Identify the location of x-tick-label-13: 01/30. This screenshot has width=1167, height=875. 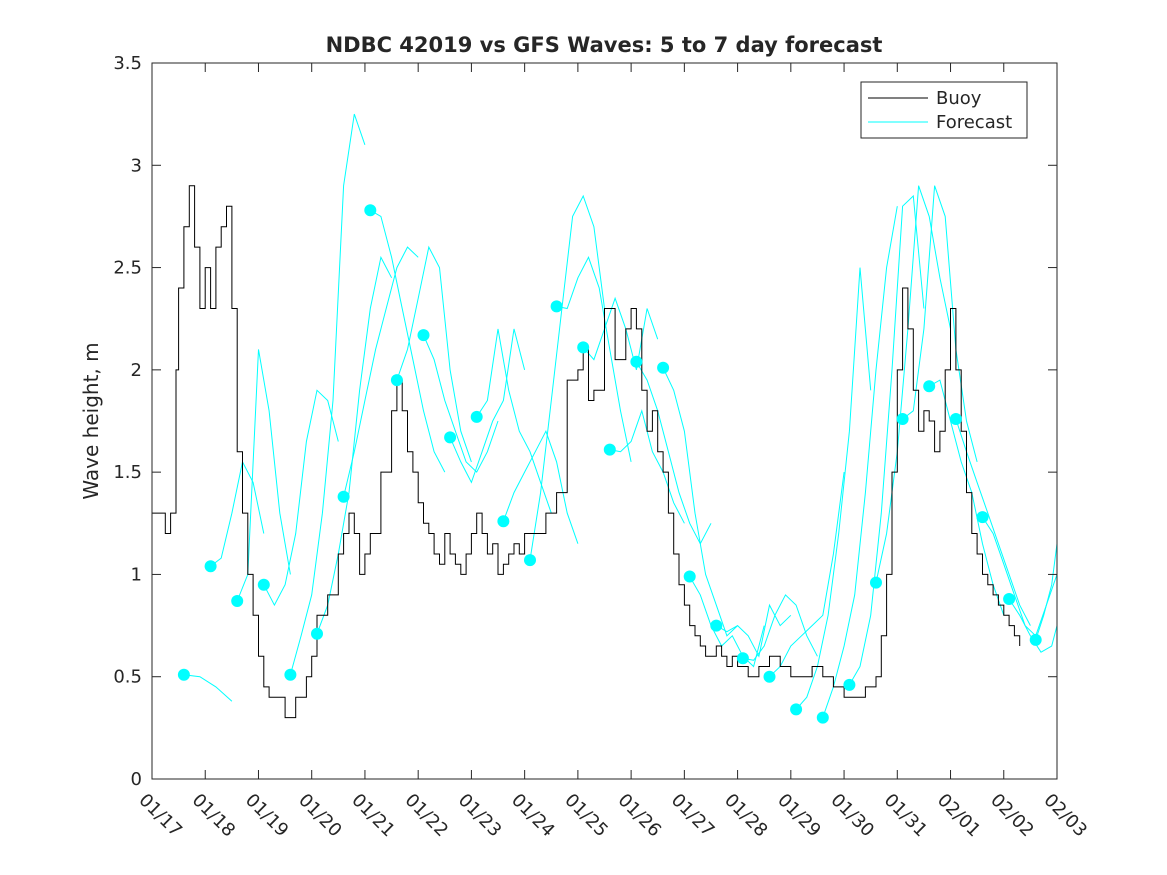
(853, 816).